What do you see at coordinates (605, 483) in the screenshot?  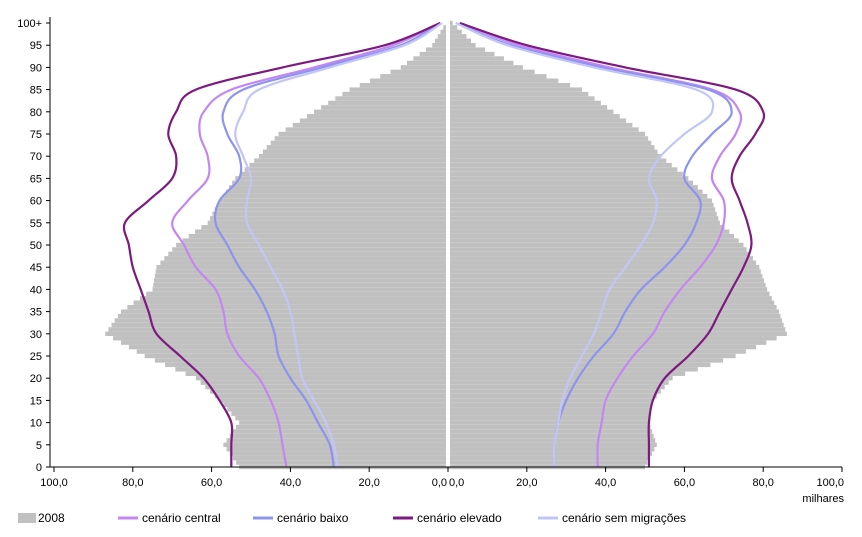 I see `x-tick-label-right: 40,0` at bounding box center [605, 483].